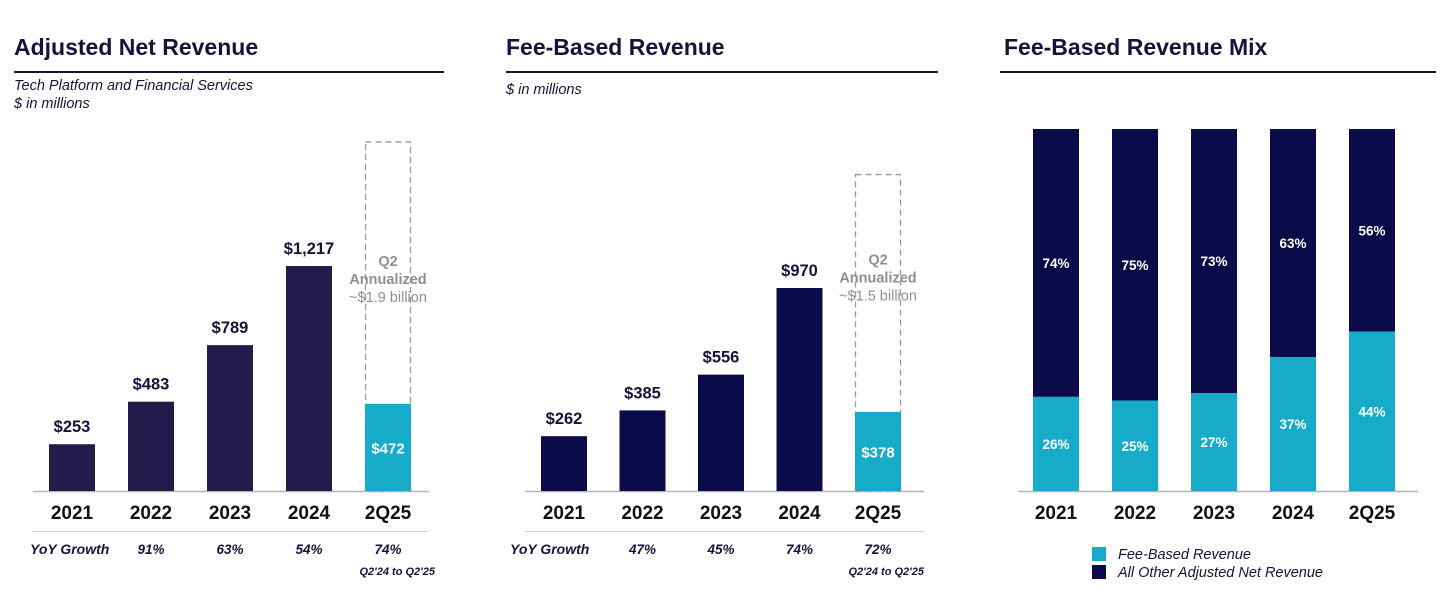 The image size is (1456, 610). I want to click on segment-label: 26%, so click(1055, 444).